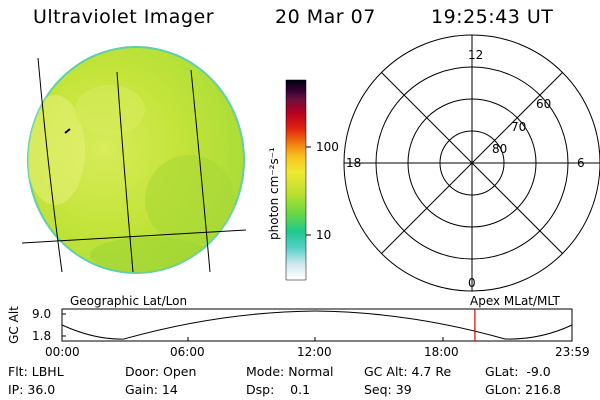 The width and height of the screenshot is (600, 400). What do you see at coordinates (314, 352) in the screenshot?
I see `time-tick-1200: 12:00` at bounding box center [314, 352].